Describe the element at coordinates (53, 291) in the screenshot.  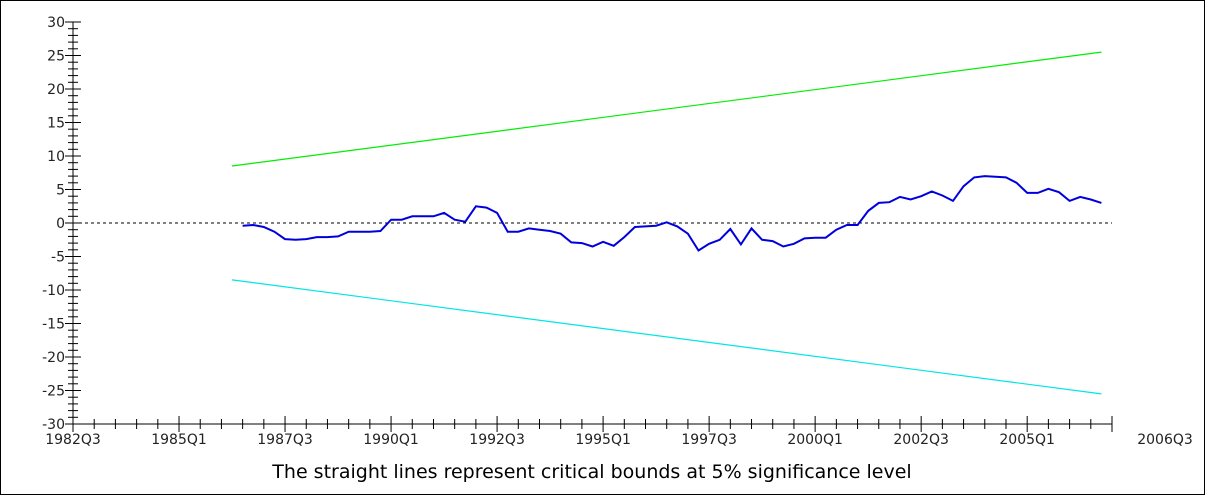
I see `y-tick-label: -10` at that location.